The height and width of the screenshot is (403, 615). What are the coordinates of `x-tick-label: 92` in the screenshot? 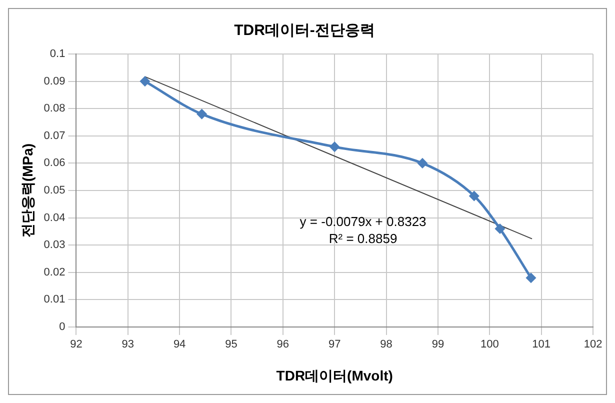 It's located at (76, 344).